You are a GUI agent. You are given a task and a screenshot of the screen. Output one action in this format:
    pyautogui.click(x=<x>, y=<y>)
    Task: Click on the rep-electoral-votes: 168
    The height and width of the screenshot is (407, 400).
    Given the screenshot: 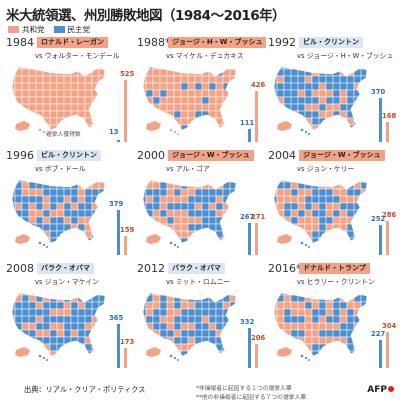 What is the action you would take?
    pyautogui.click(x=389, y=116)
    